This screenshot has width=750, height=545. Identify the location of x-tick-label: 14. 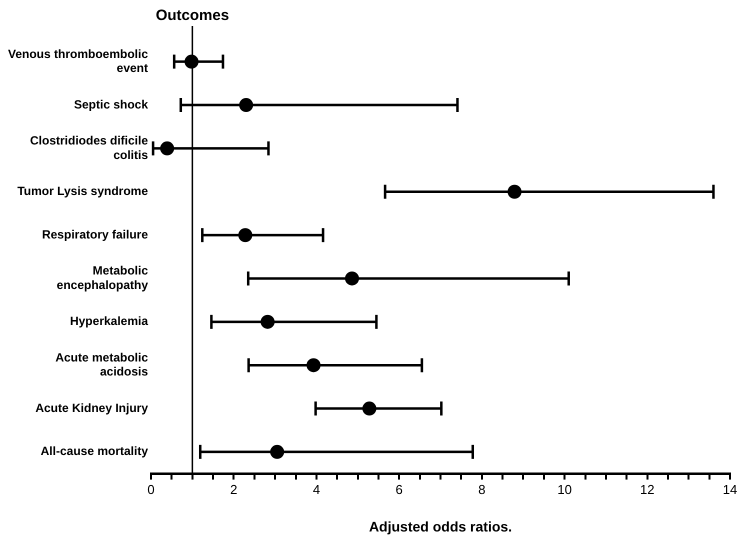
(730, 489).